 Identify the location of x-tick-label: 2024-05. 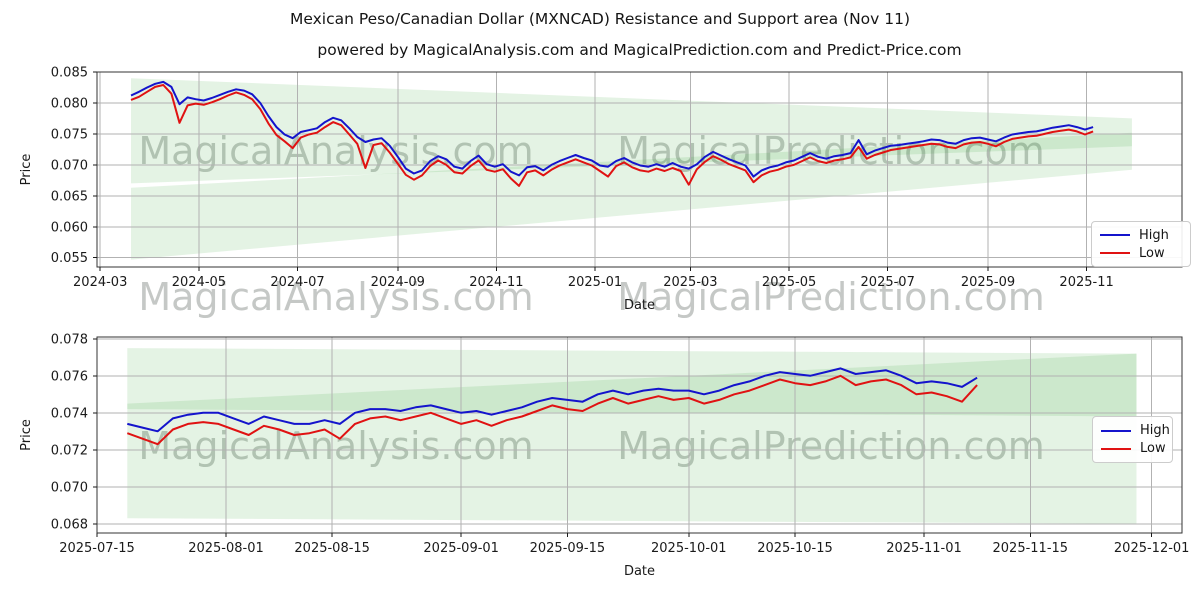
(199, 282).